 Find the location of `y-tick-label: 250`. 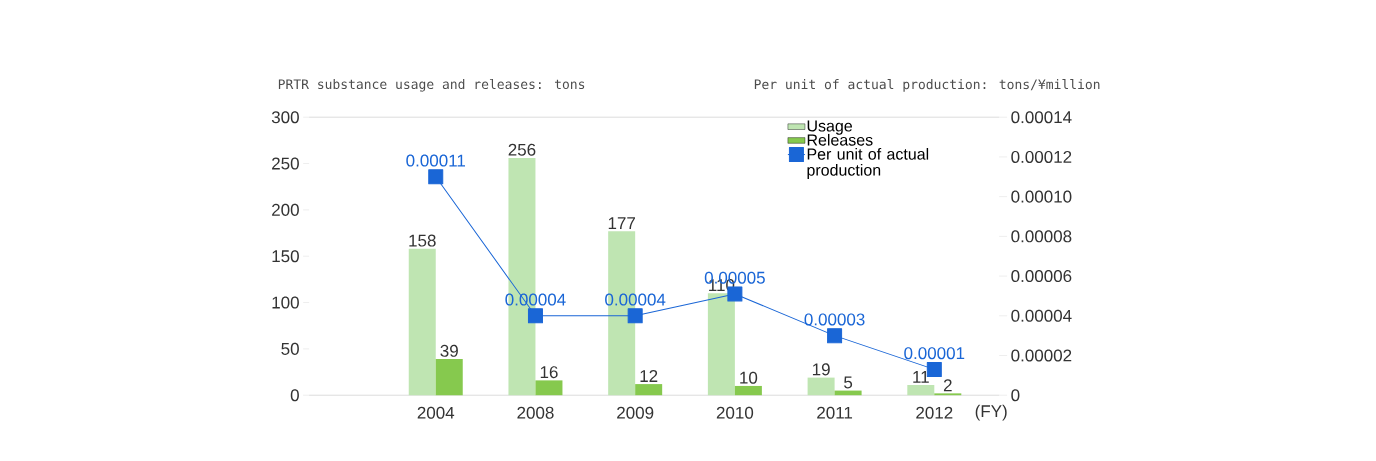

y-tick-label: 250 is located at coordinates (285, 163).